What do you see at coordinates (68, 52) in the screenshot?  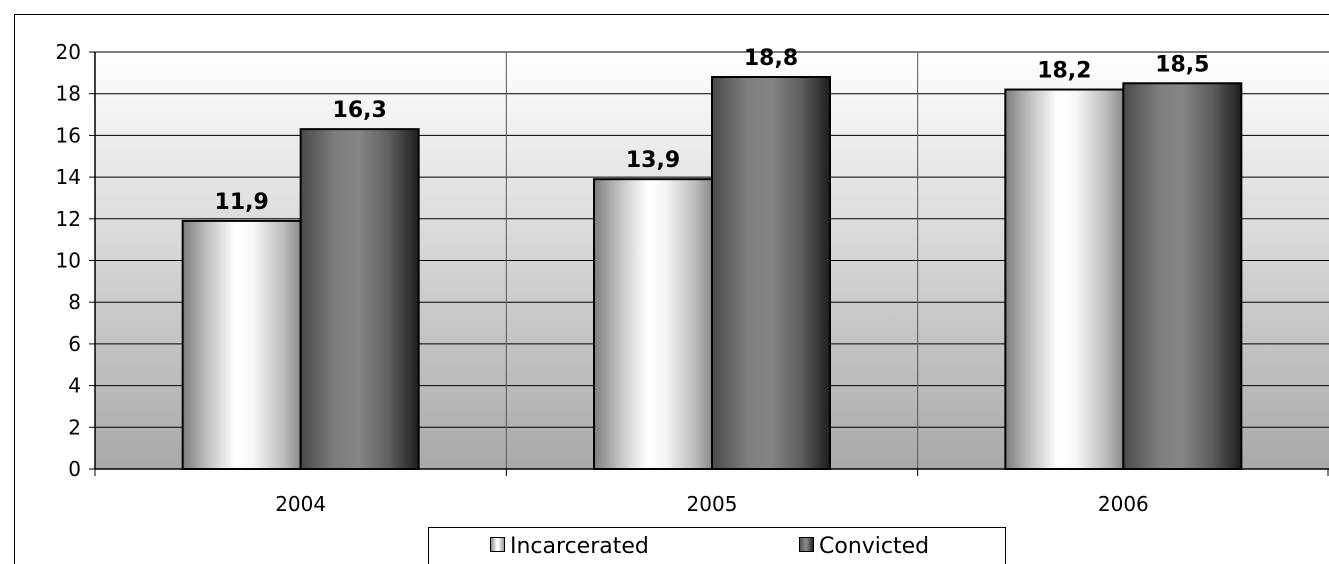 I see `ytick-label: 20` at bounding box center [68, 52].